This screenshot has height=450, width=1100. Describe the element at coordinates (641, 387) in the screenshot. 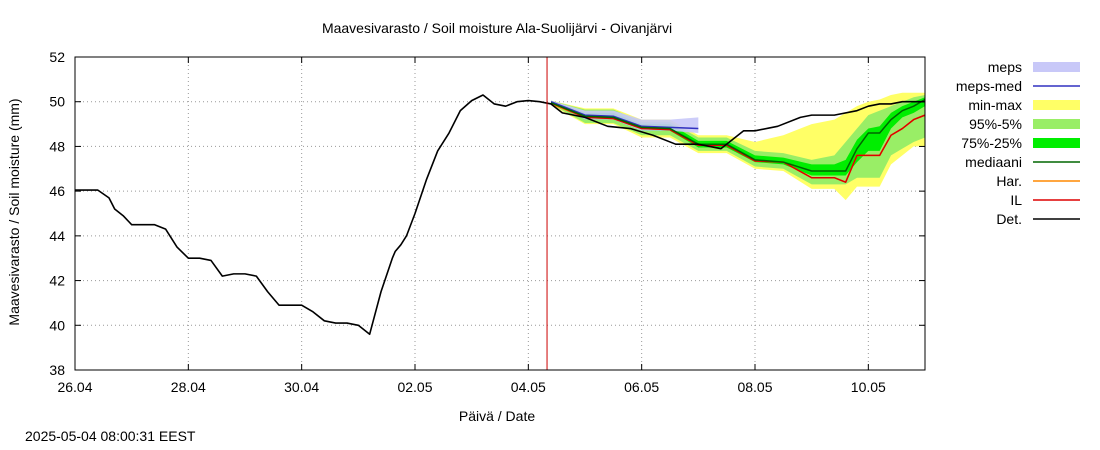

I see `x-tick-label: 06.05` at that location.